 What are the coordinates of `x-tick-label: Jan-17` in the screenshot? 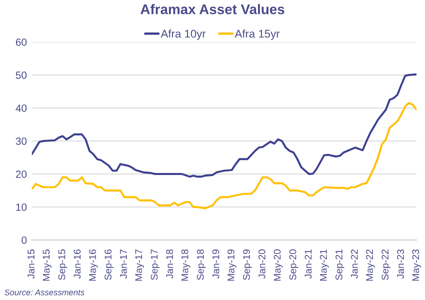 It's located at (123, 264).